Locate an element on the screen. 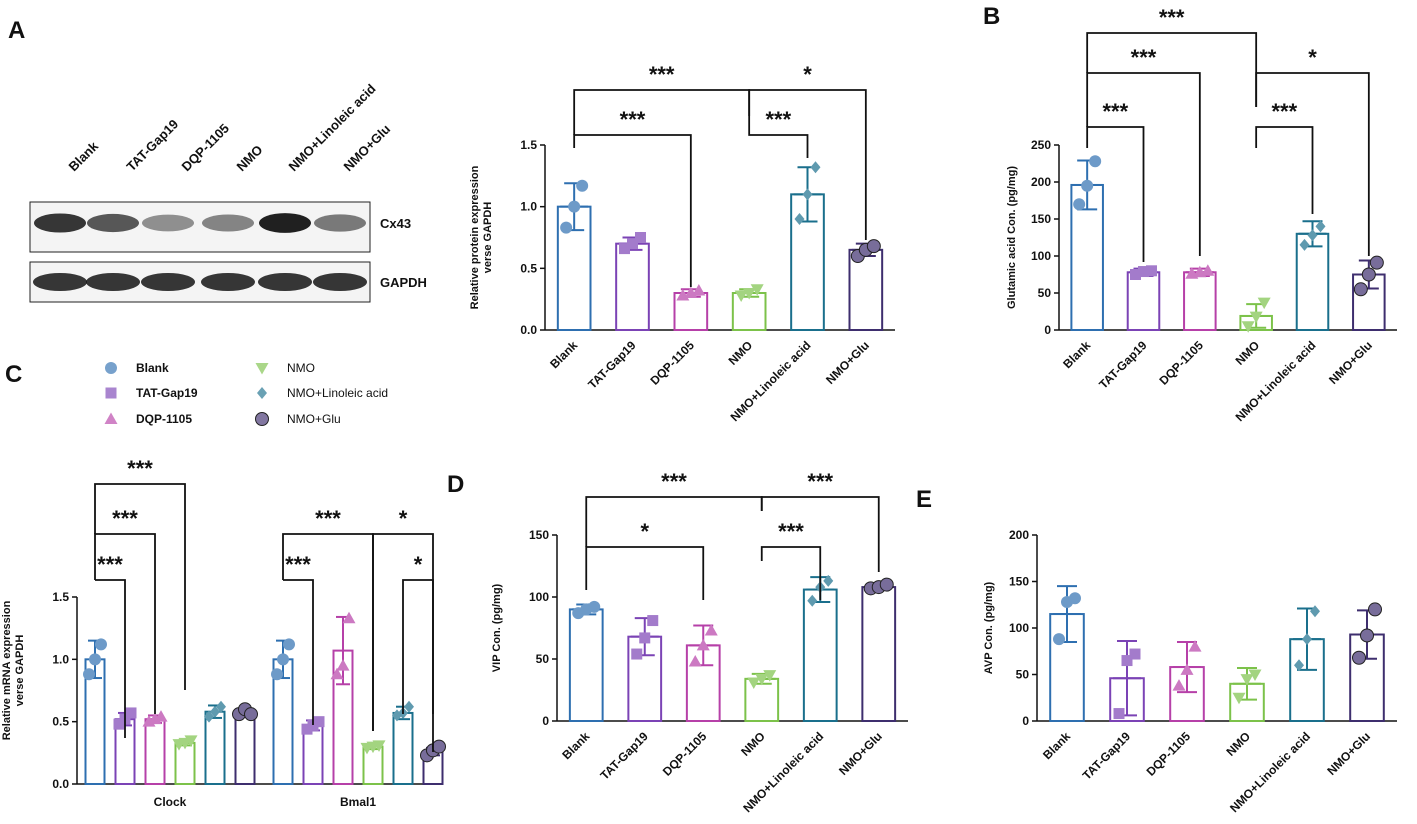  legend-label-blank: Blank is located at coordinates (152, 368).